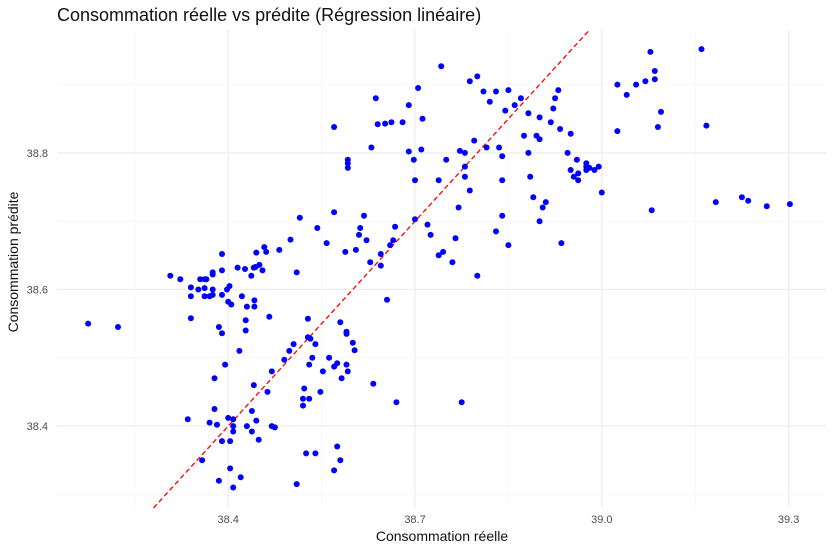 The height and width of the screenshot is (551, 834). What do you see at coordinates (788, 520) in the screenshot?
I see `x-tick-label: 39.3` at bounding box center [788, 520].